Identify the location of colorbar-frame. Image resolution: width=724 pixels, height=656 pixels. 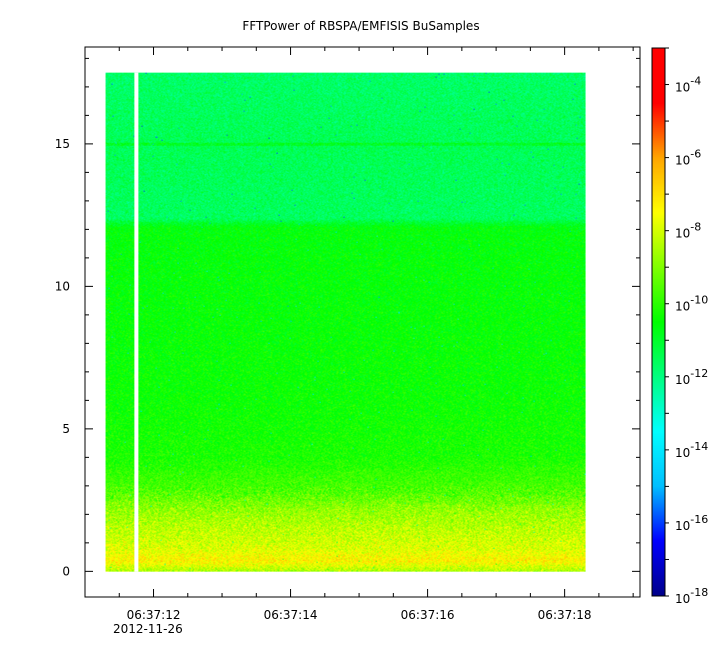
(658, 322).